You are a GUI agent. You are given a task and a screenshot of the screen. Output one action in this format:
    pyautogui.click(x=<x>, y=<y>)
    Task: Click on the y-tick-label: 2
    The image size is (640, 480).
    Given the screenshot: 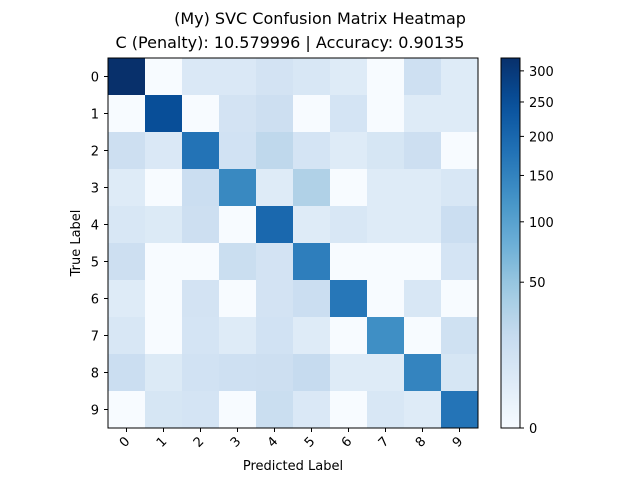 What is the action you would take?
    pyautogui.click(x=95, y=152)
    